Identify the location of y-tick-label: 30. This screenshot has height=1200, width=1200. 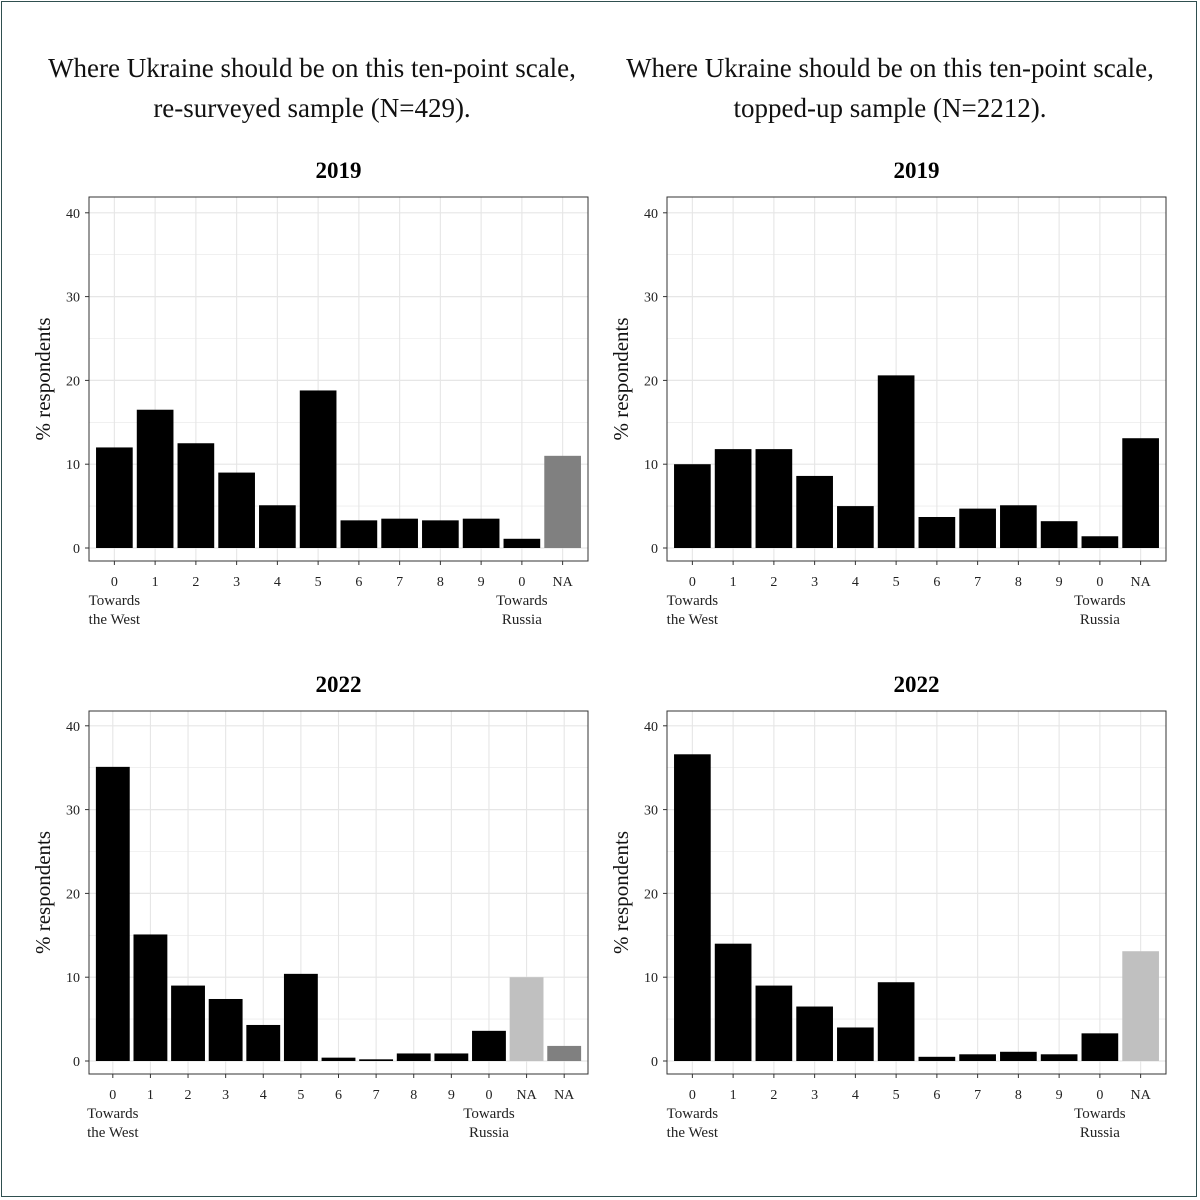
(73, 298).